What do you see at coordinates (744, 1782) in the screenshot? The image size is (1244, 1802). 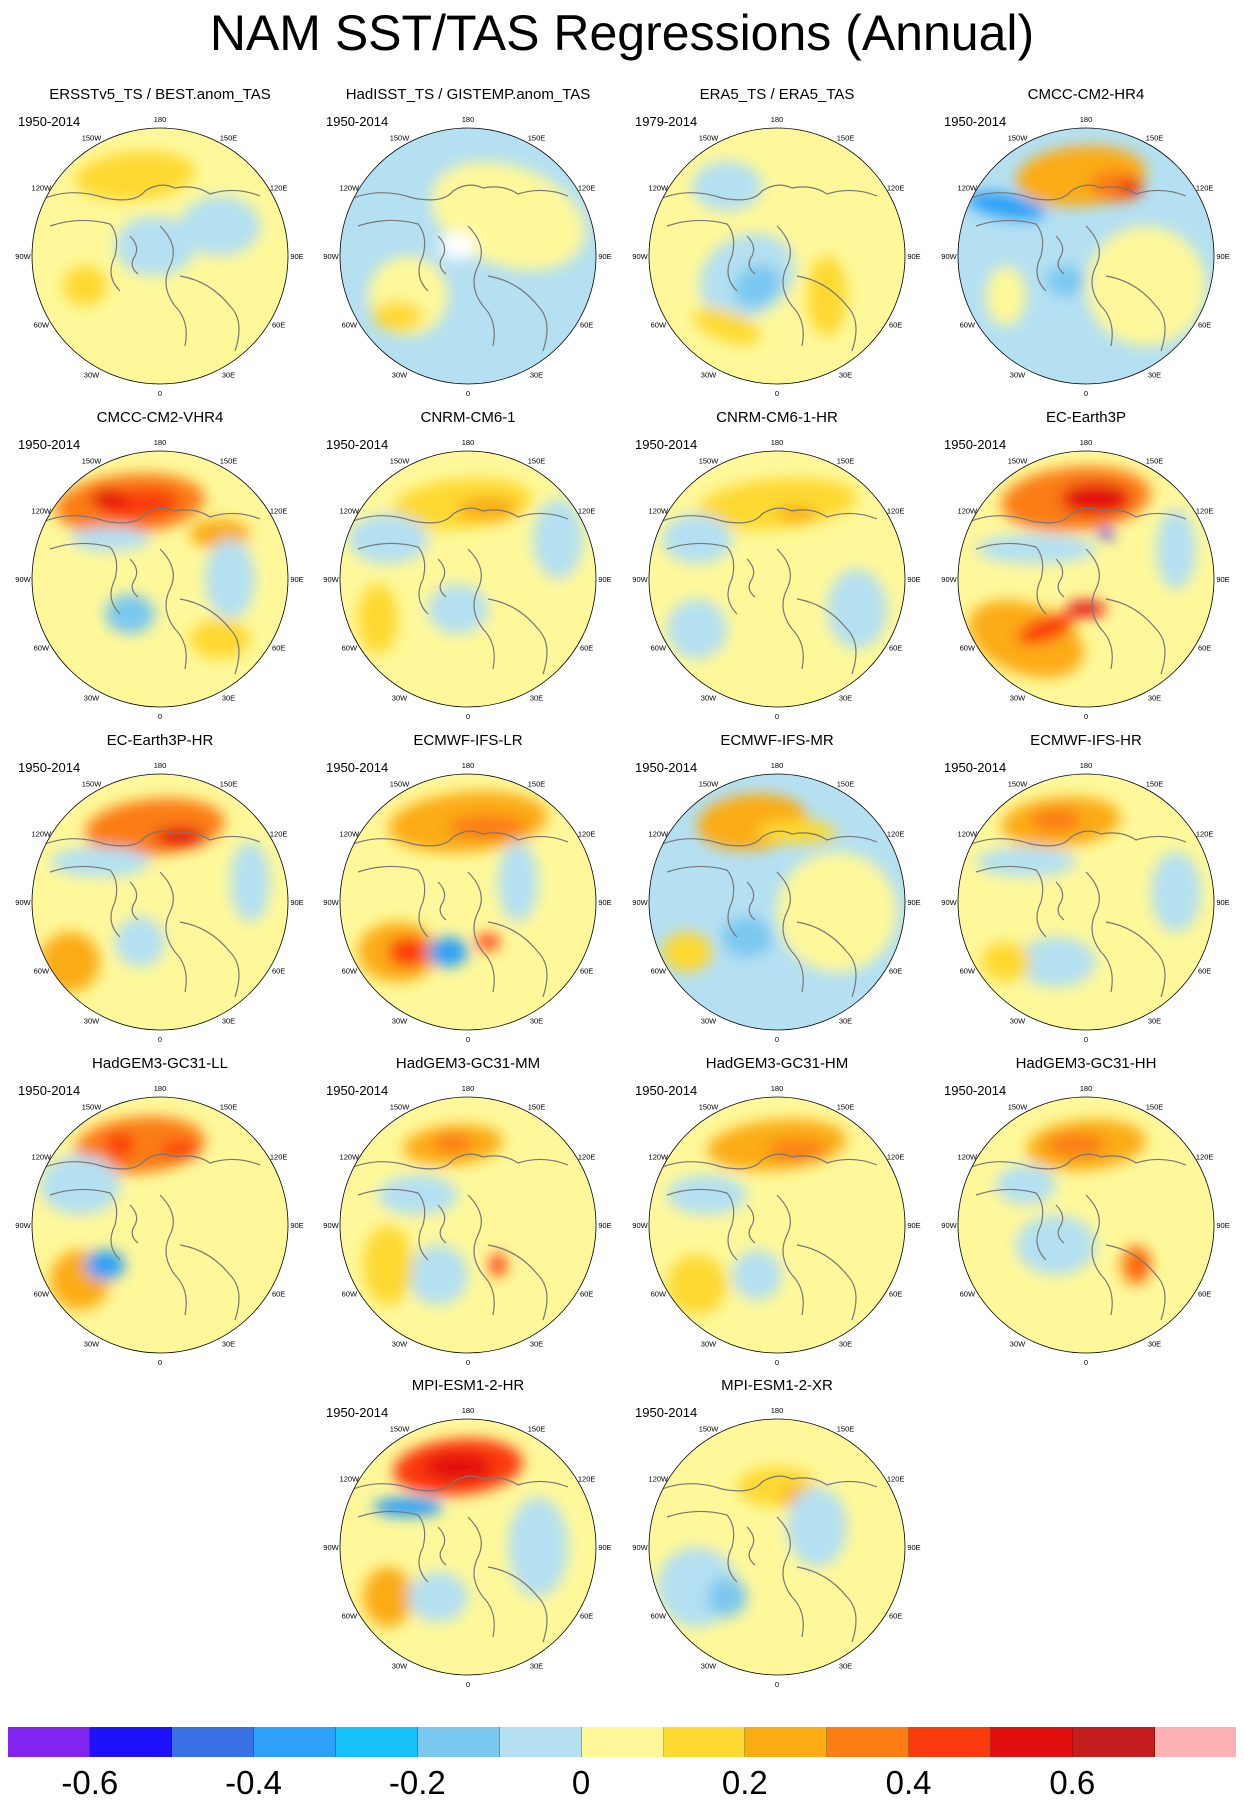 I see `colorbar-tick-label: 0.2` at bounding box center [744, 1782].